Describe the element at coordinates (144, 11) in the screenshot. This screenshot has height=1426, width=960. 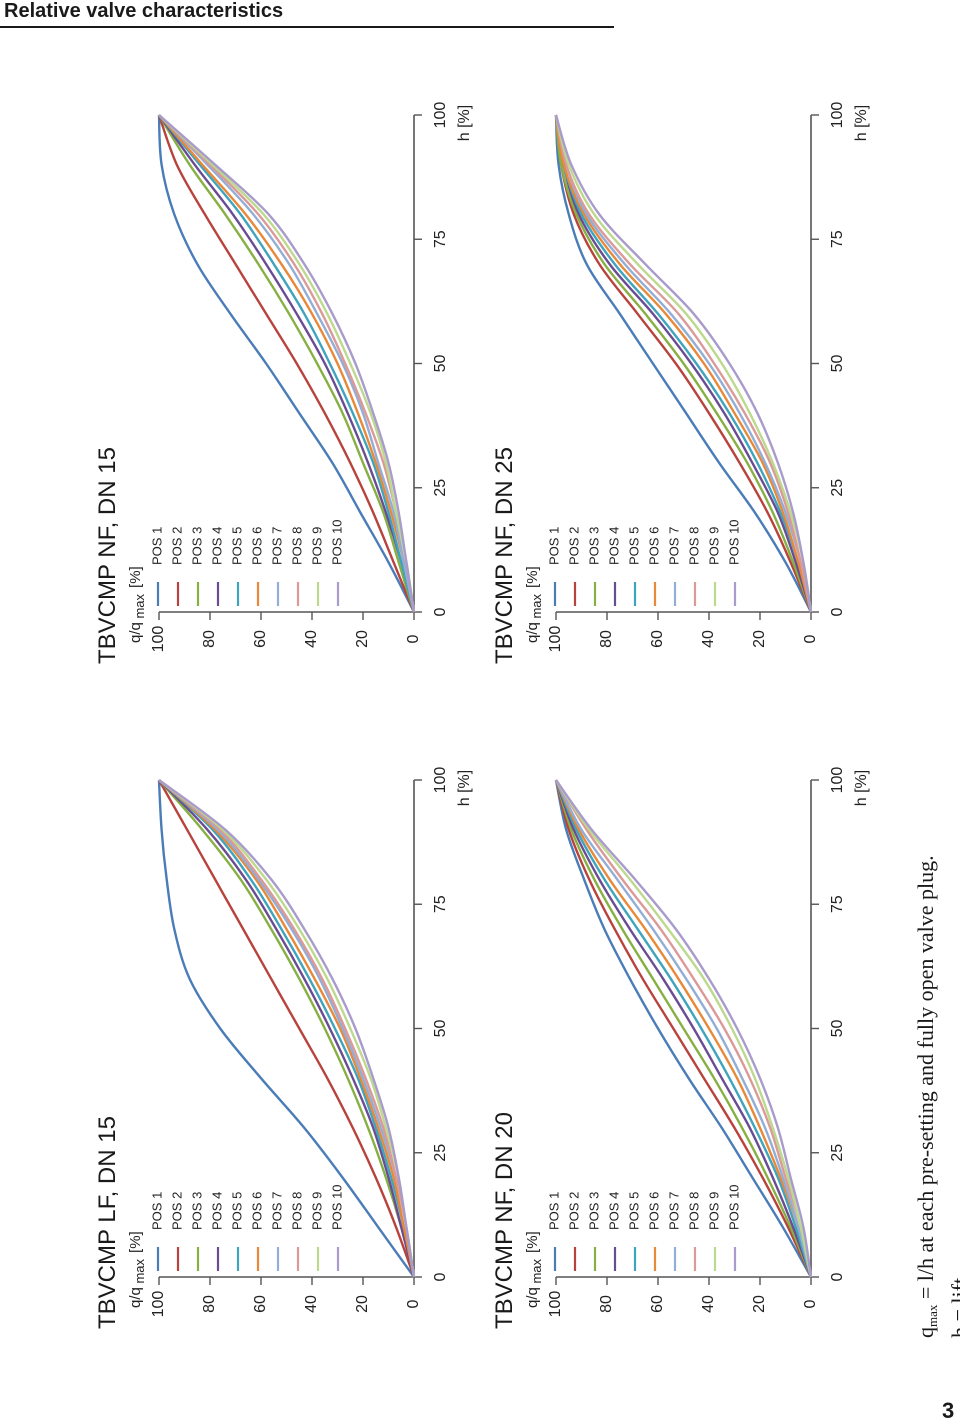
I see `page-title: Relative valve characteristics` at that location.